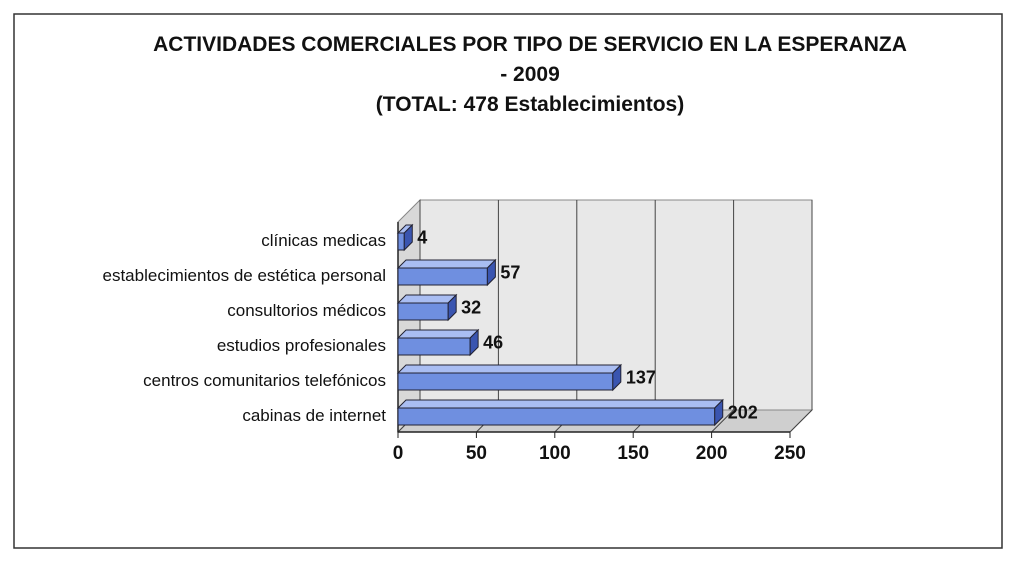  Describe the element at coordinates (641, 377) in the screenshot. I see `value-label: 137` at that location.